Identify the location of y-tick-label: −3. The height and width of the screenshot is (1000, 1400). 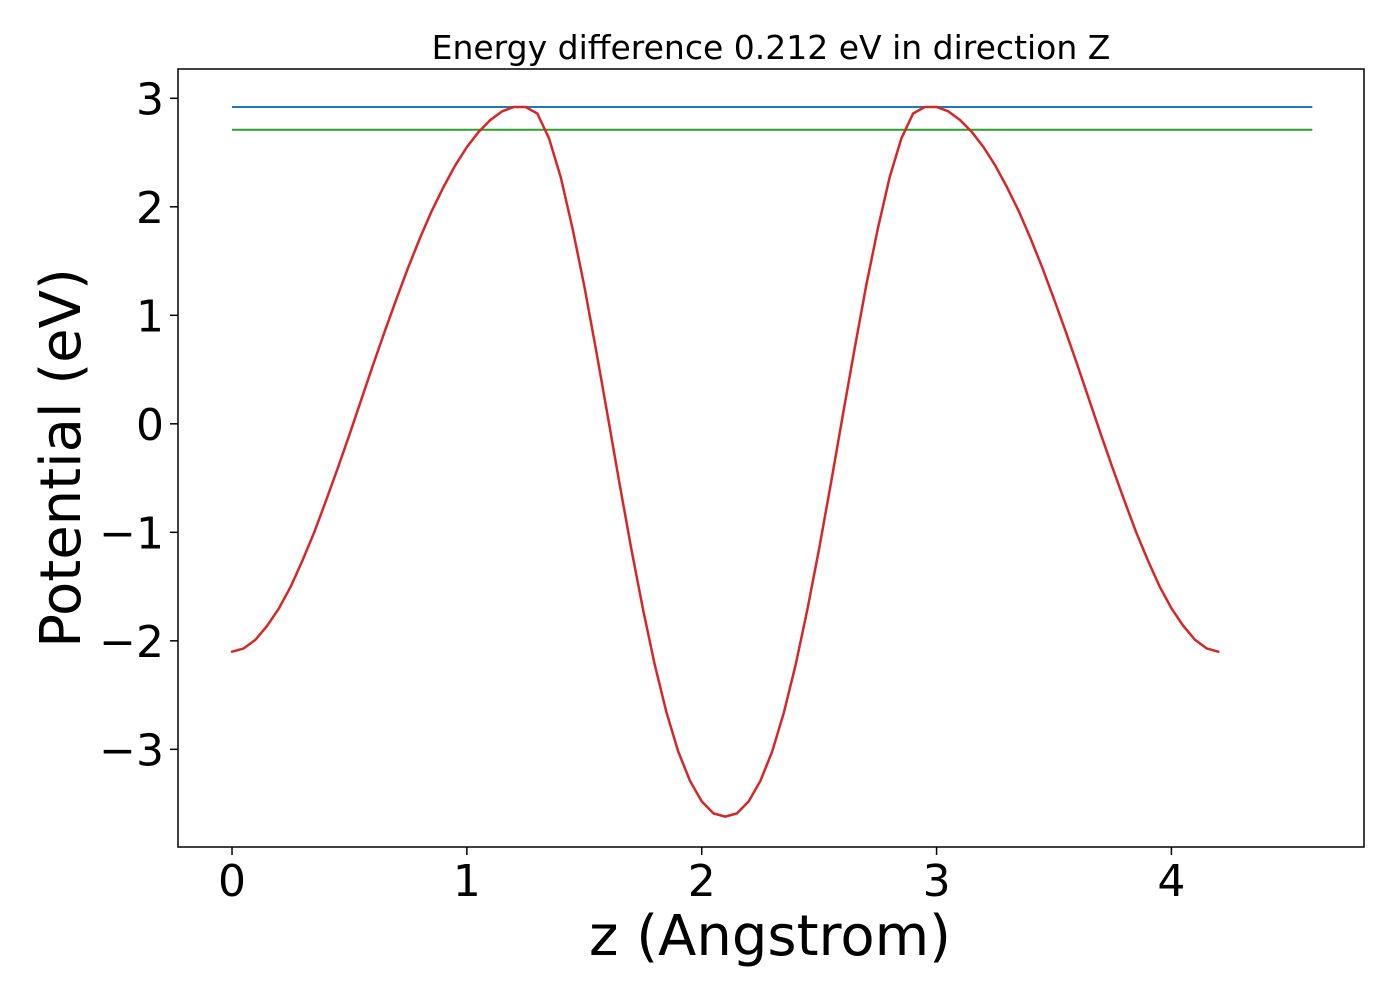
(131, 750).